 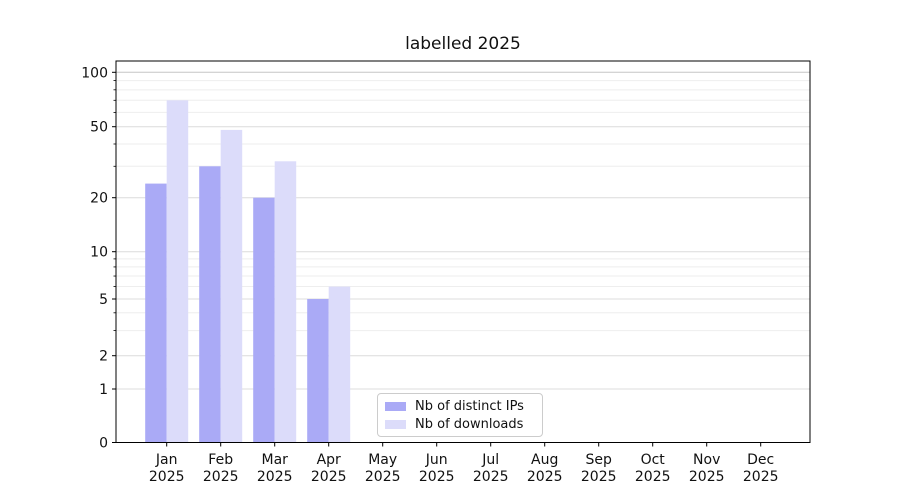 I want to click on x-tick-label-month: Apr, so click(x=329, y=460).